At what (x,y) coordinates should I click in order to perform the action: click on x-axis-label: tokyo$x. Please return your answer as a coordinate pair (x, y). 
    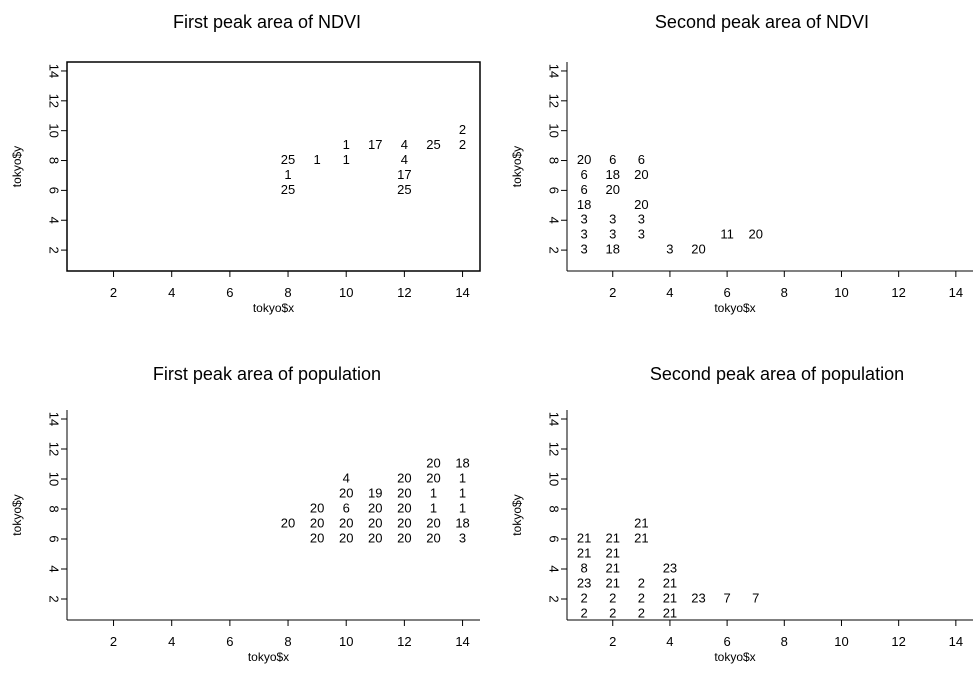
    Looking at the image, I should click on (273, 308).